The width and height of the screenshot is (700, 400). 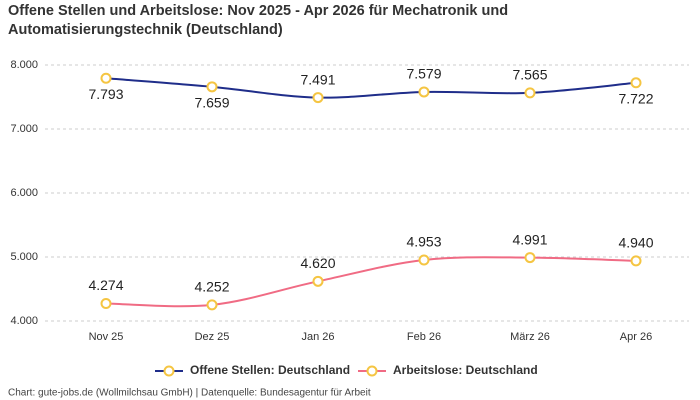 I want to click on value-label: 7.579, so click(x=423, y=74).